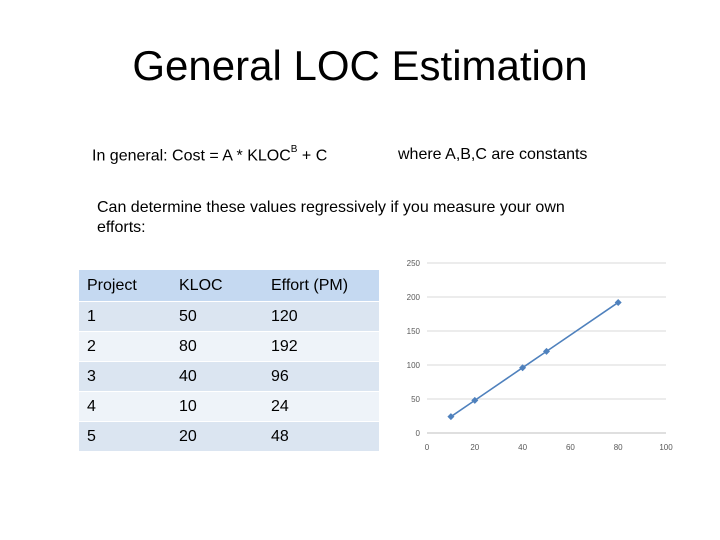 The height and width of the screenshot is (540, 720). I want to click on cell-effort: 24, so click(321, 406).